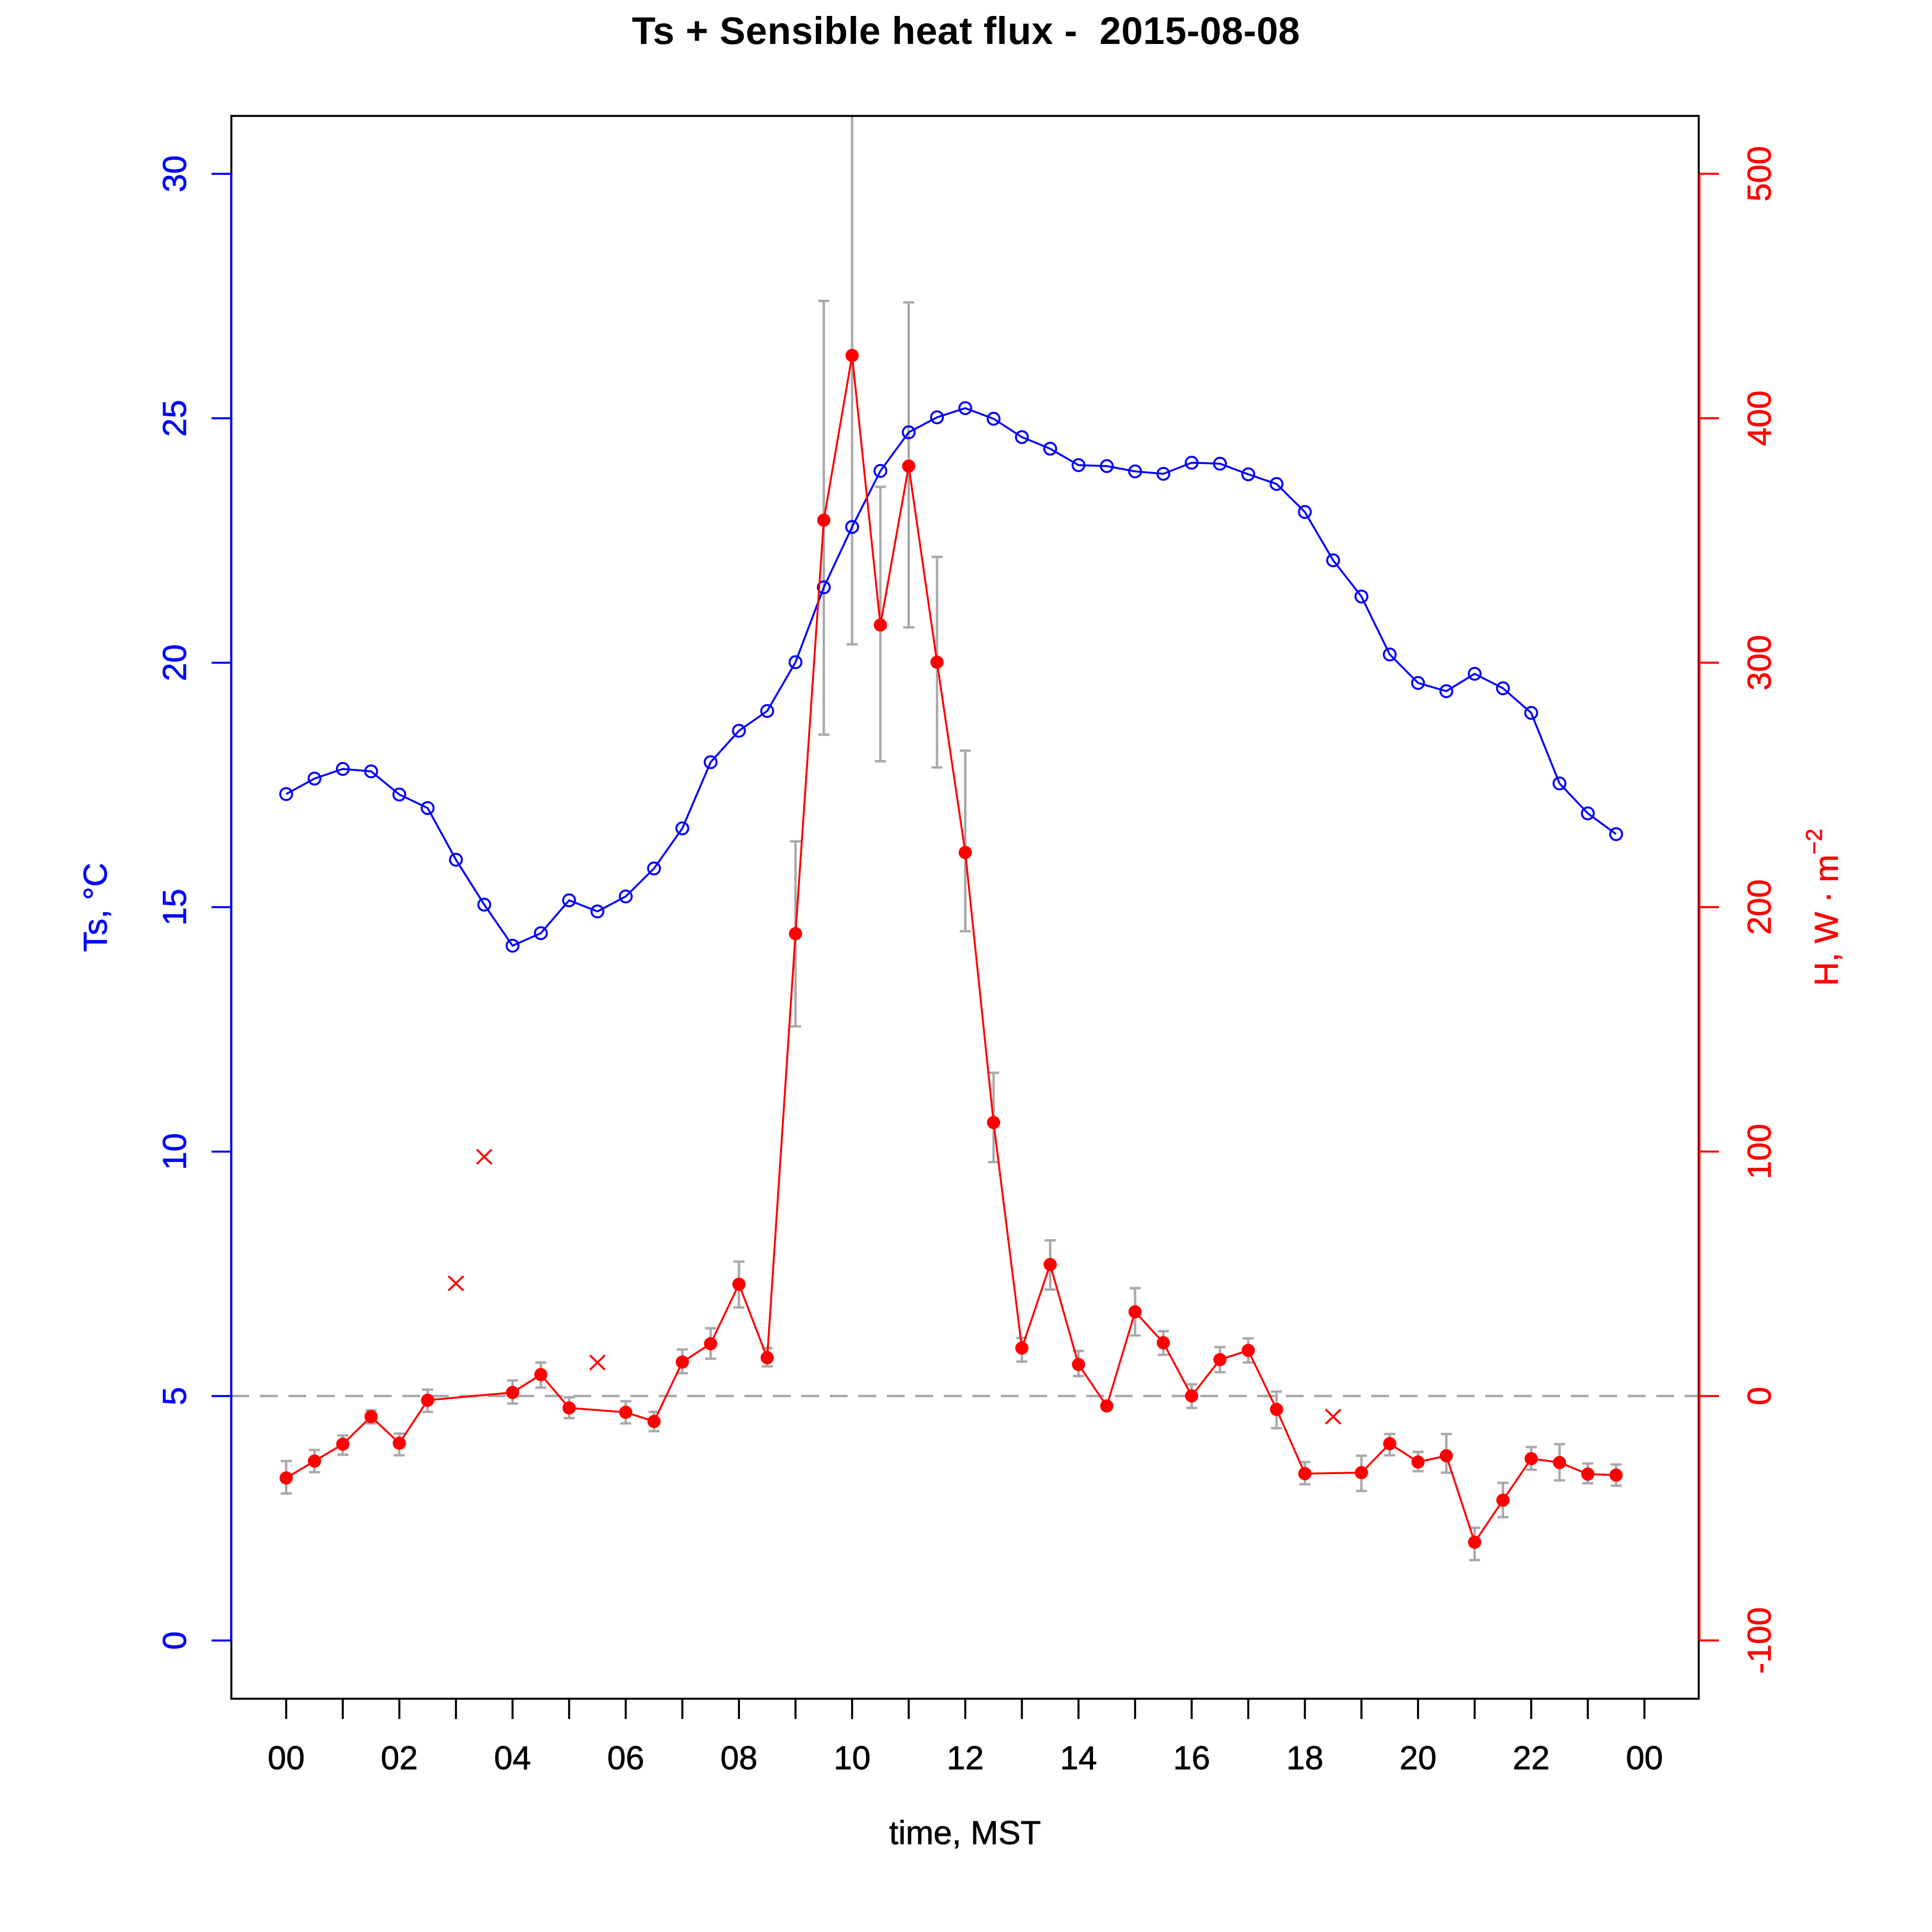  What do you see at coordinates (174, 418) in the screenshot?
I see `svg-text: 25` at bounding box center [174, 418].